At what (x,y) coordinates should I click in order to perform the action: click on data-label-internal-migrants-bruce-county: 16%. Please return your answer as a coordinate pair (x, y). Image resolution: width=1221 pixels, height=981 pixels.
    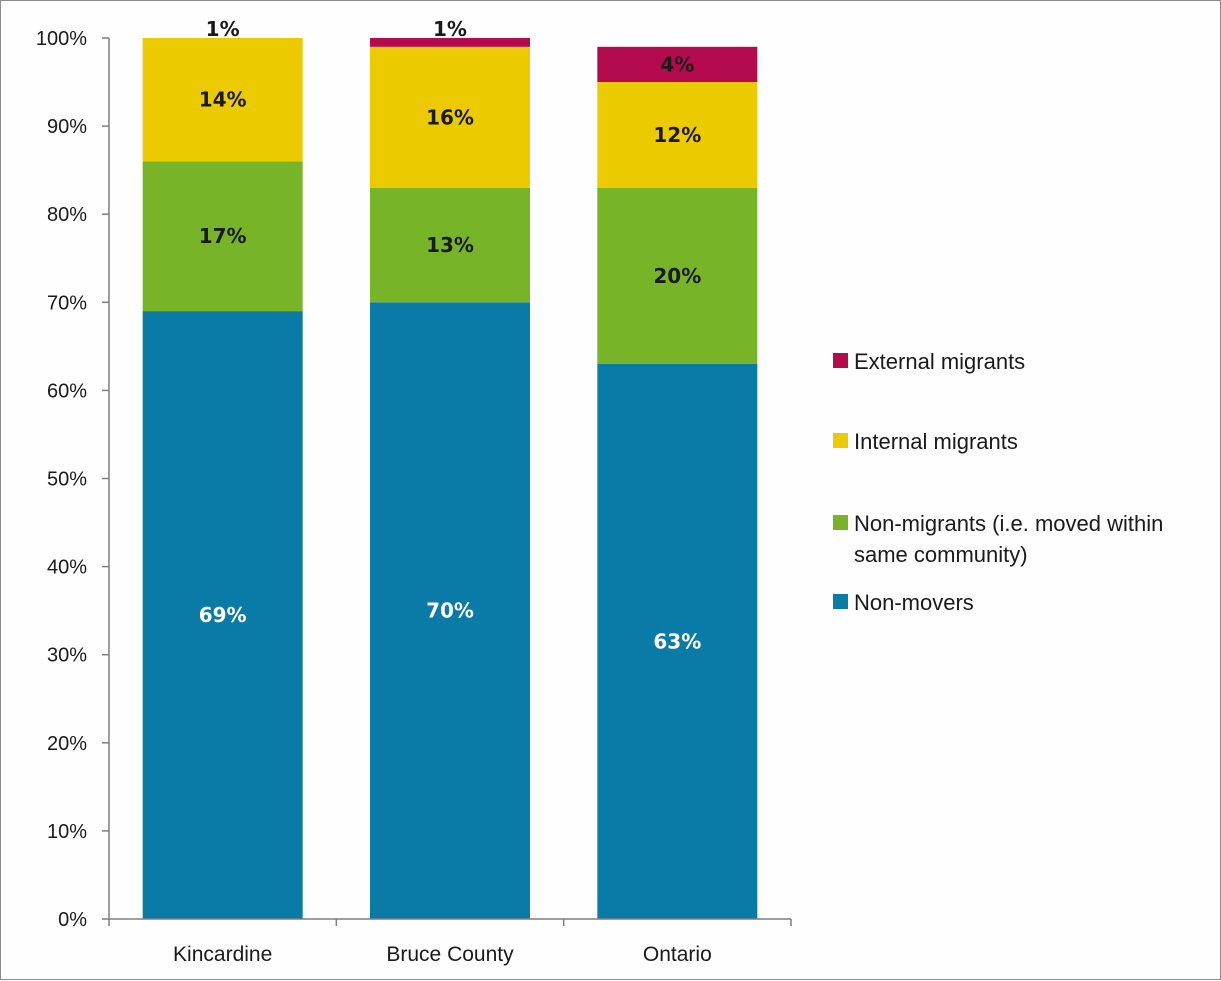
    Looking at the image, I should click on (450, 117).